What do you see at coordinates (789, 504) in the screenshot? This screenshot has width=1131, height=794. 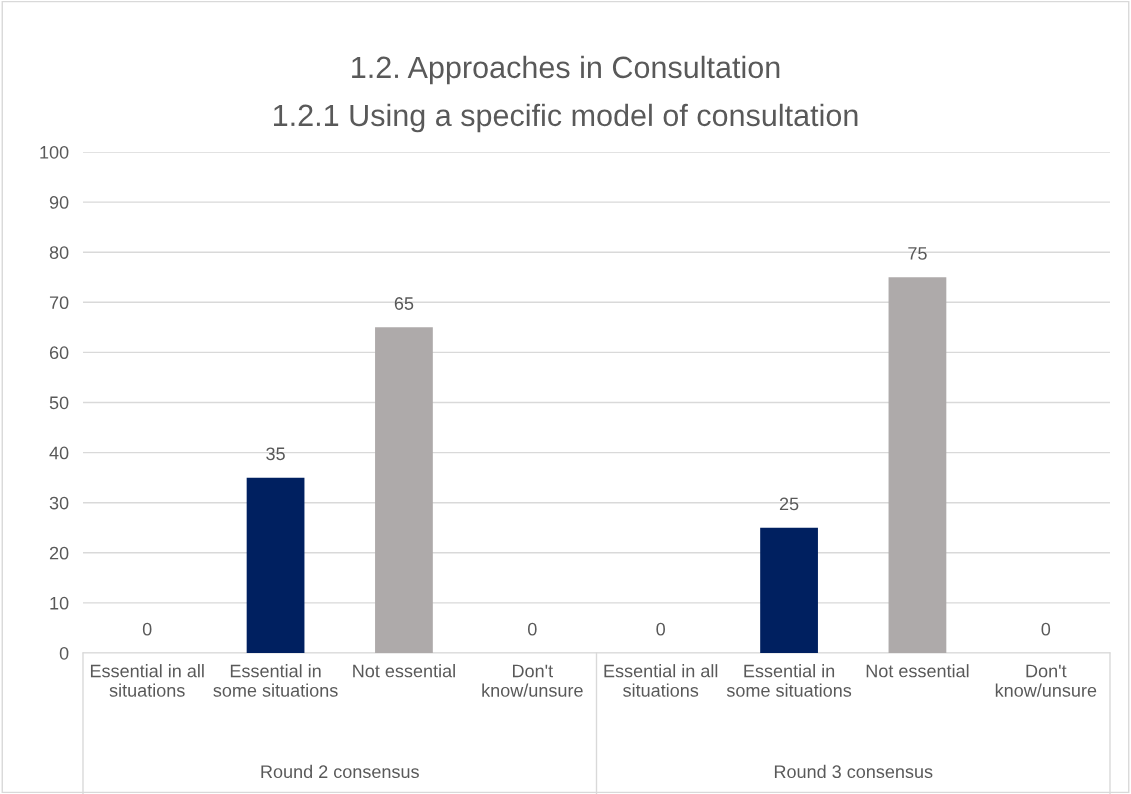 I see `data-label: 25` at bounding box center [789, 504].